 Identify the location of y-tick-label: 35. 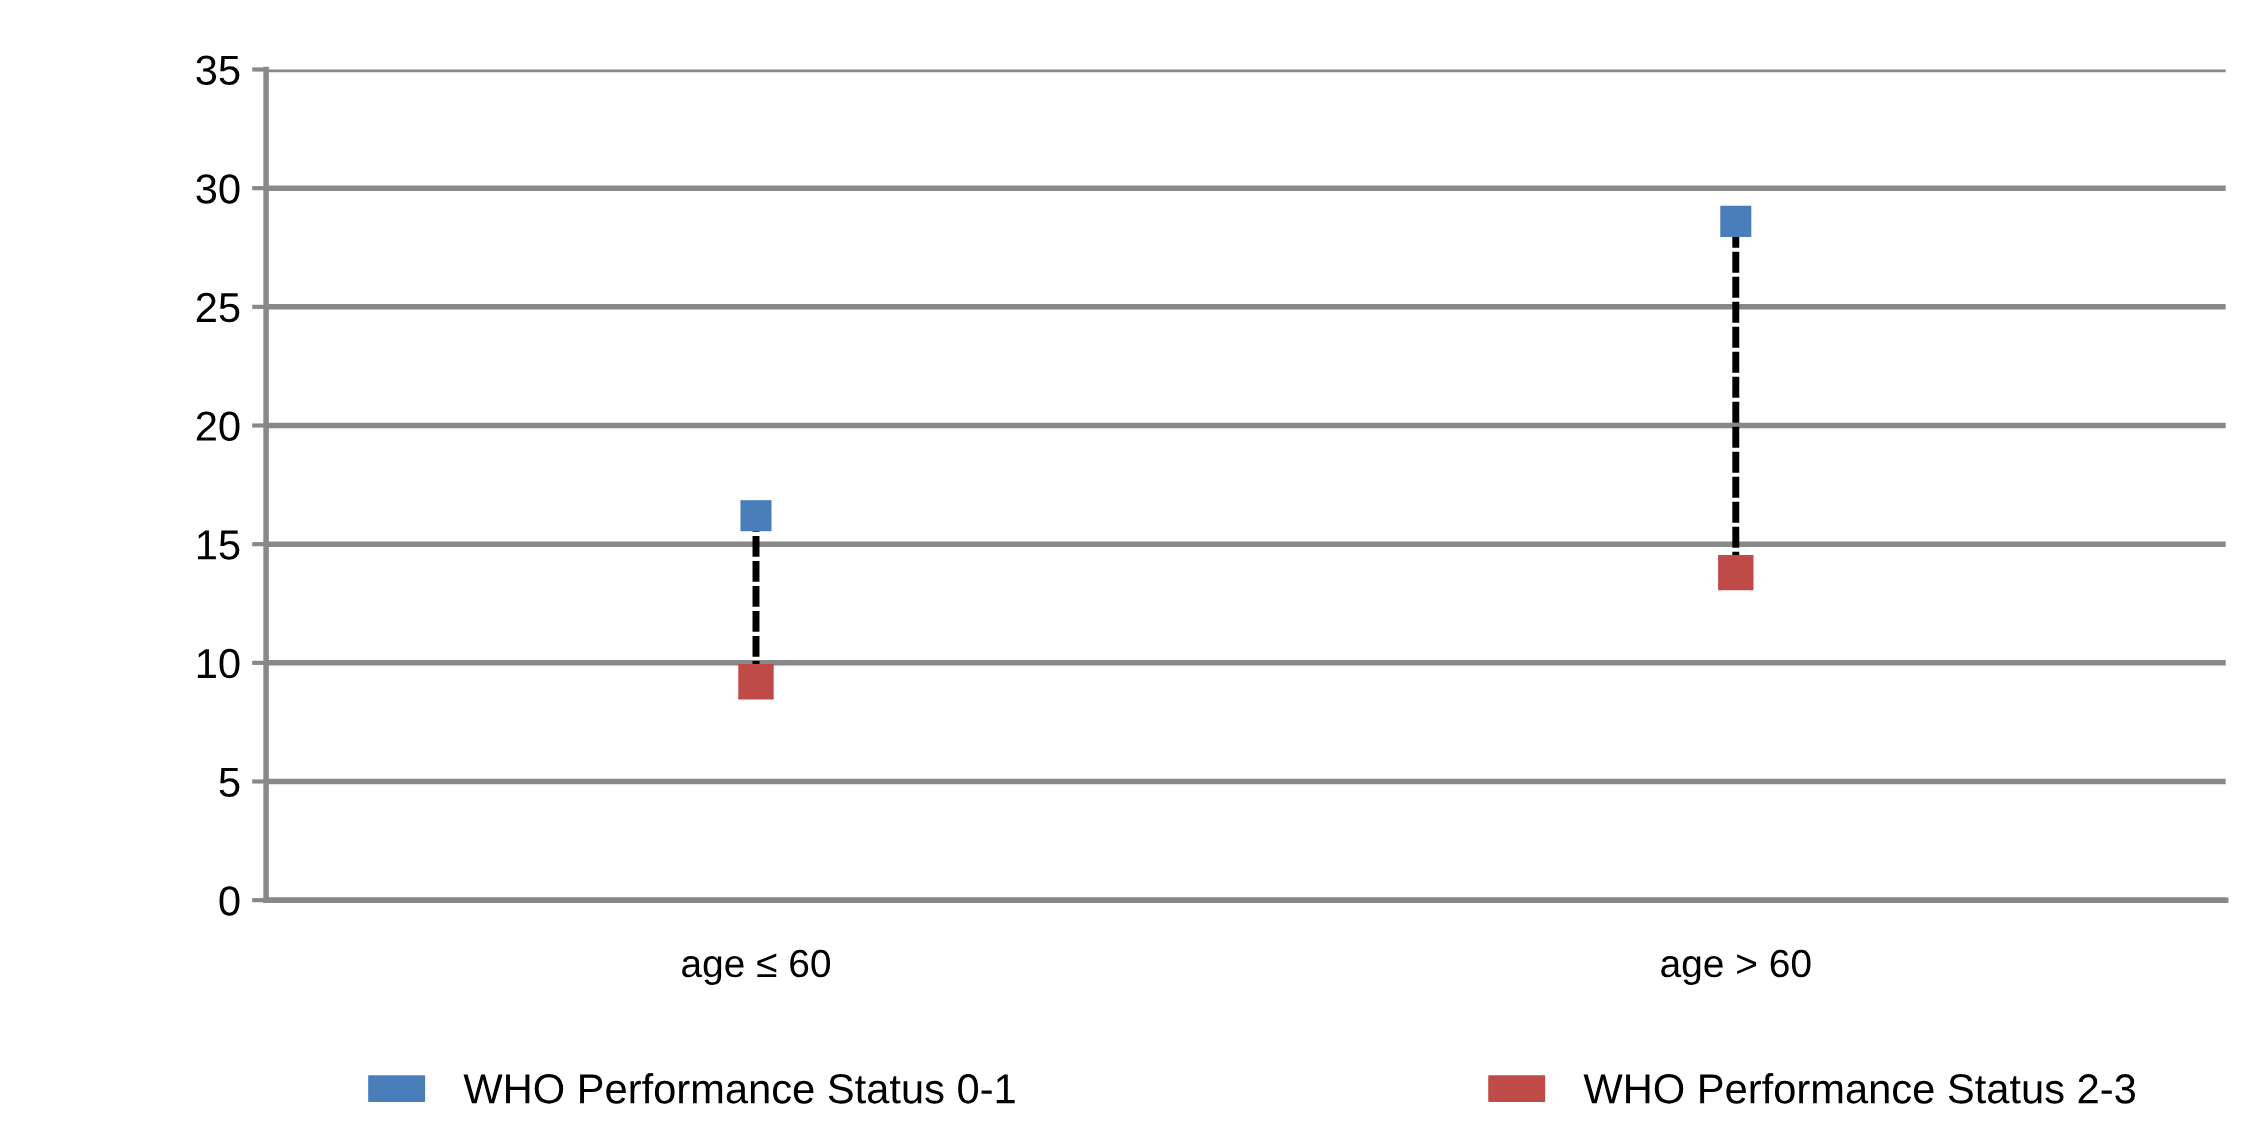
(218, 70).